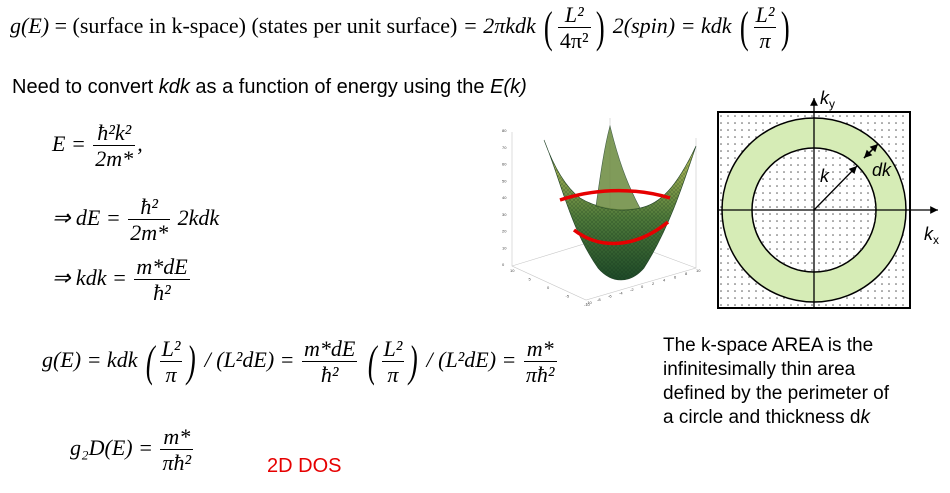 This screenshot has width=950, height=493. I want to click on y-tick-label: 10, so click(512, 270).